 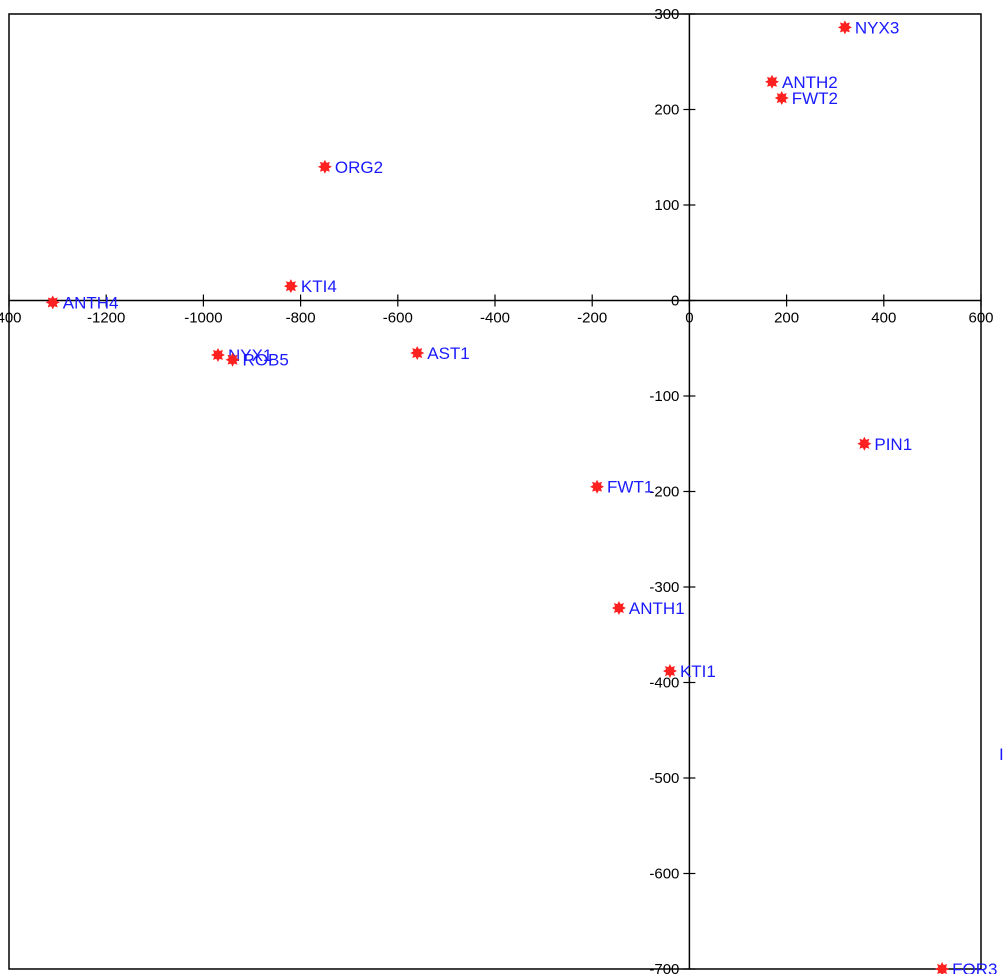 I want to click on x-tick-label: 0, so click(x=689, y=318).